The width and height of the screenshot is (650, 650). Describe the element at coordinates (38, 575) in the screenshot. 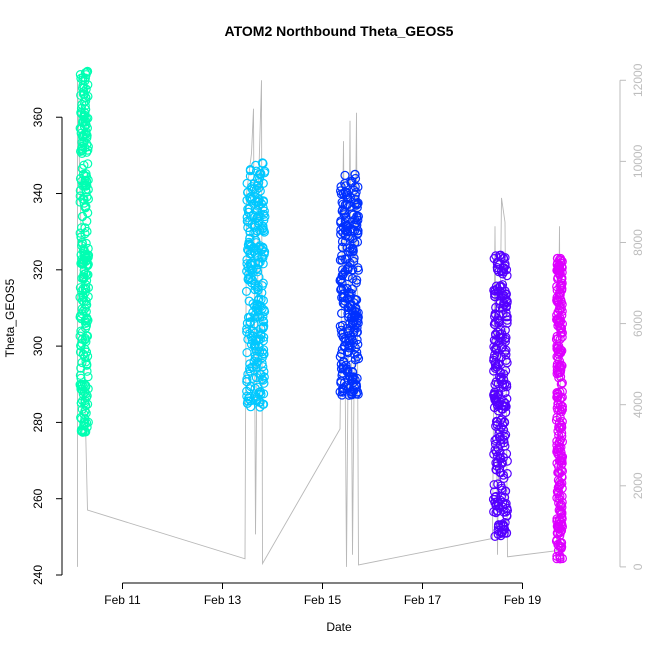

I see `y-tick-label: 240` at that location.